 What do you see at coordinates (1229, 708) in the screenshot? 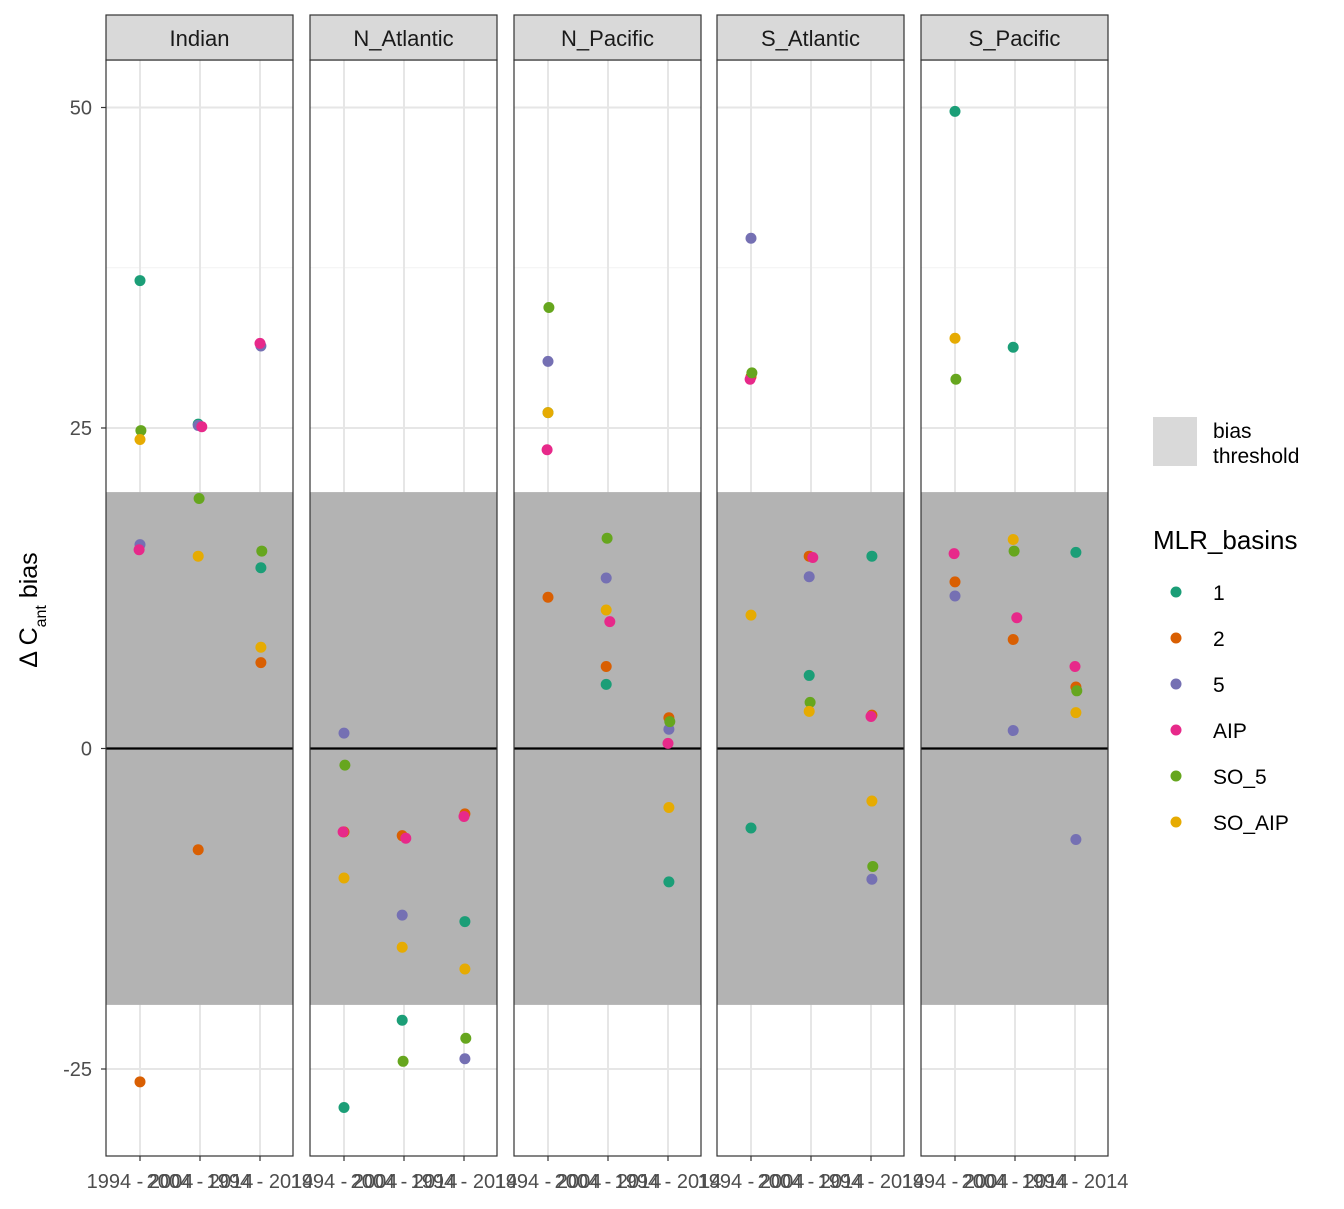
I see `legend-items: 1 2 5 AIP SO_5 SO_AIP` at bounding box center [1229, 708].